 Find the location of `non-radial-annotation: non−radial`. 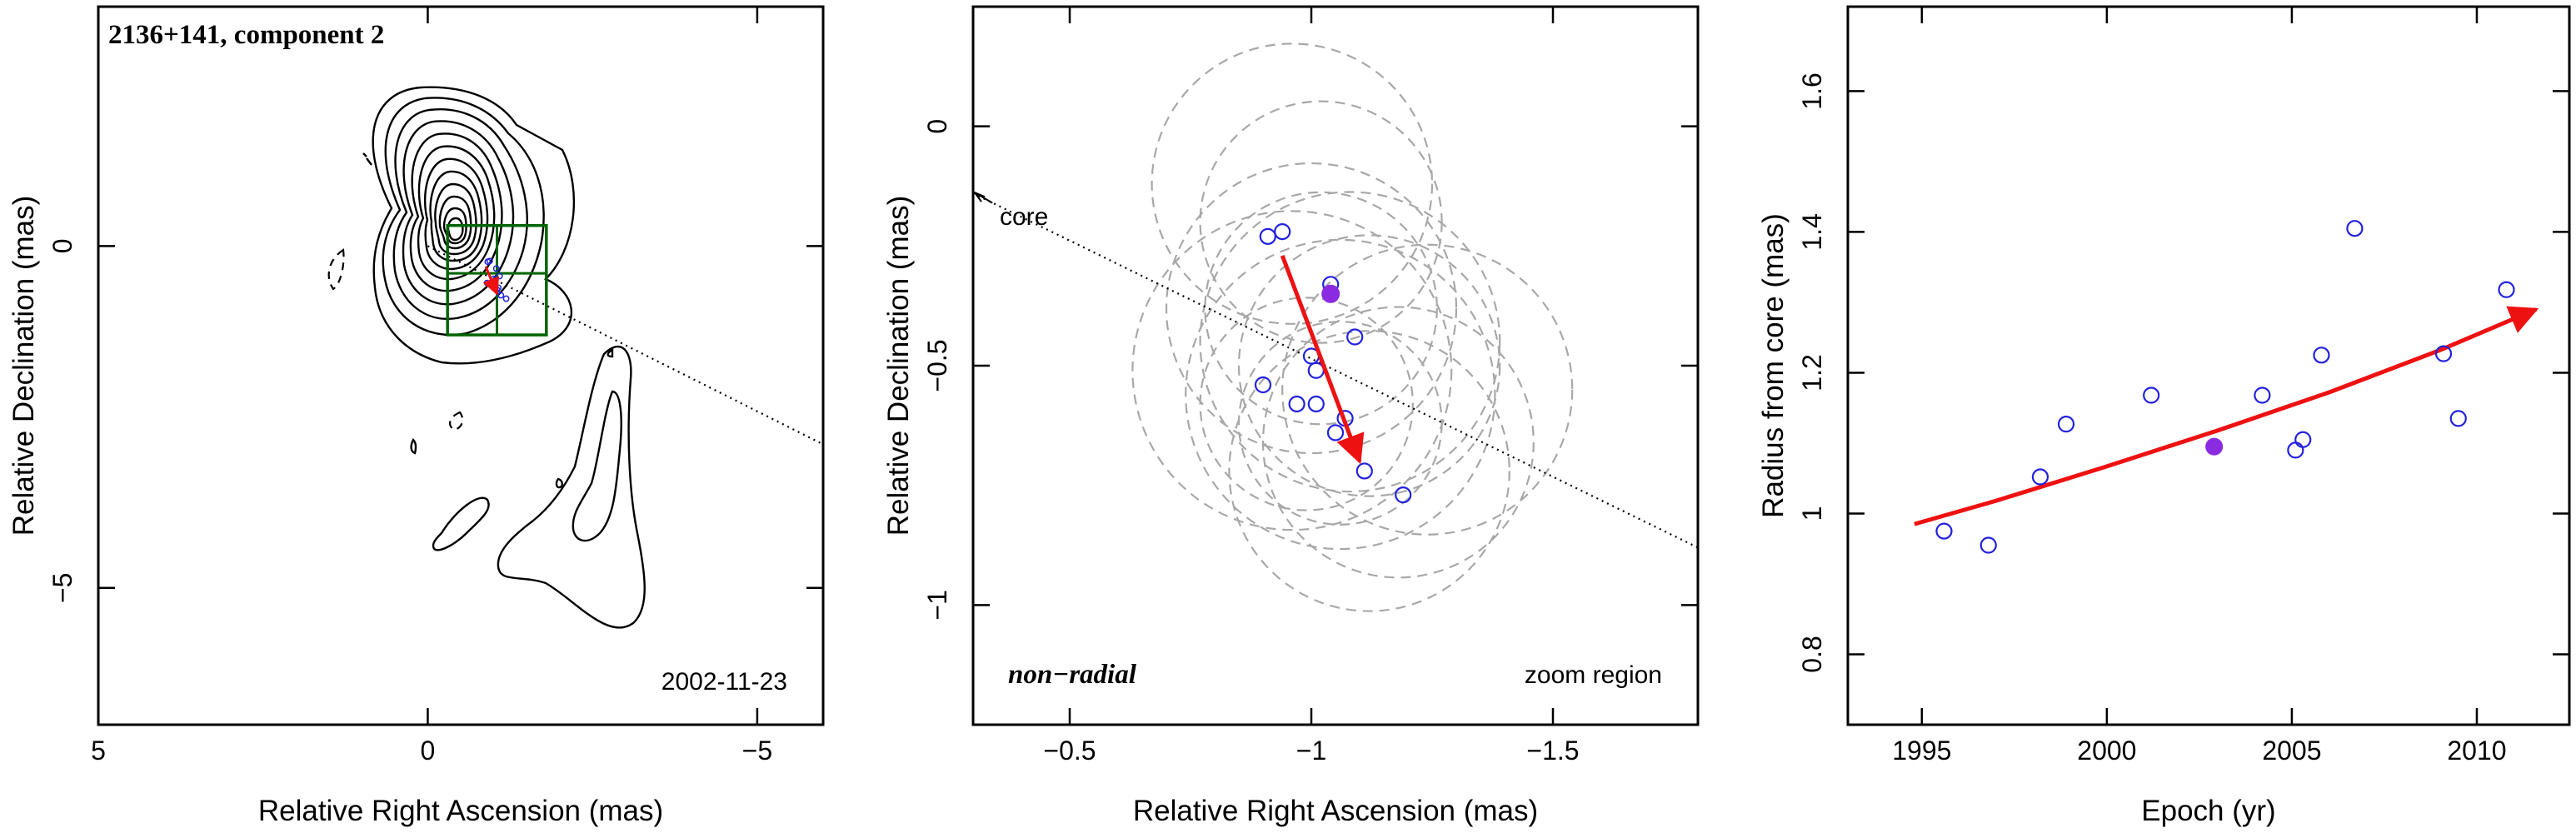

non-radial-annotation: non−radial is located at coordinates (1072, 675).